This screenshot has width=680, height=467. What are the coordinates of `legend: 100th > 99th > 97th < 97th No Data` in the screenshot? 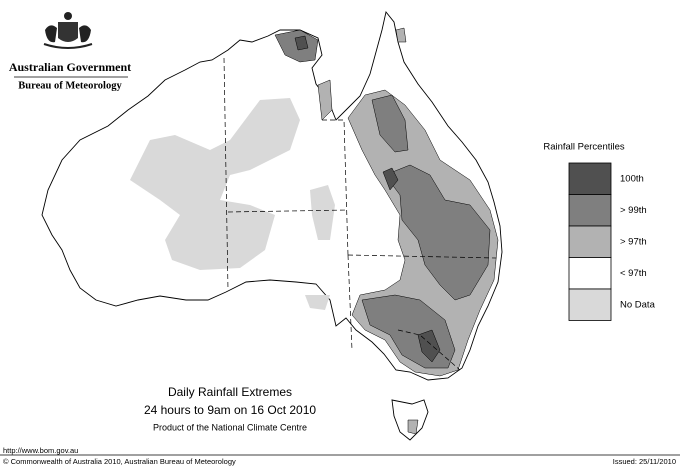 It's located at (612, 241).